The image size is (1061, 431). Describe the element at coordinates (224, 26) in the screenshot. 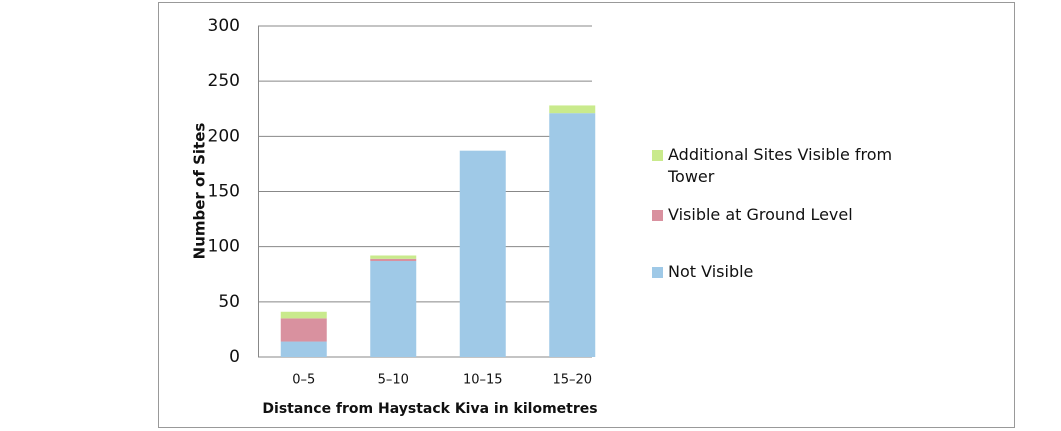

I see `y-tick-label: 300` at that location.